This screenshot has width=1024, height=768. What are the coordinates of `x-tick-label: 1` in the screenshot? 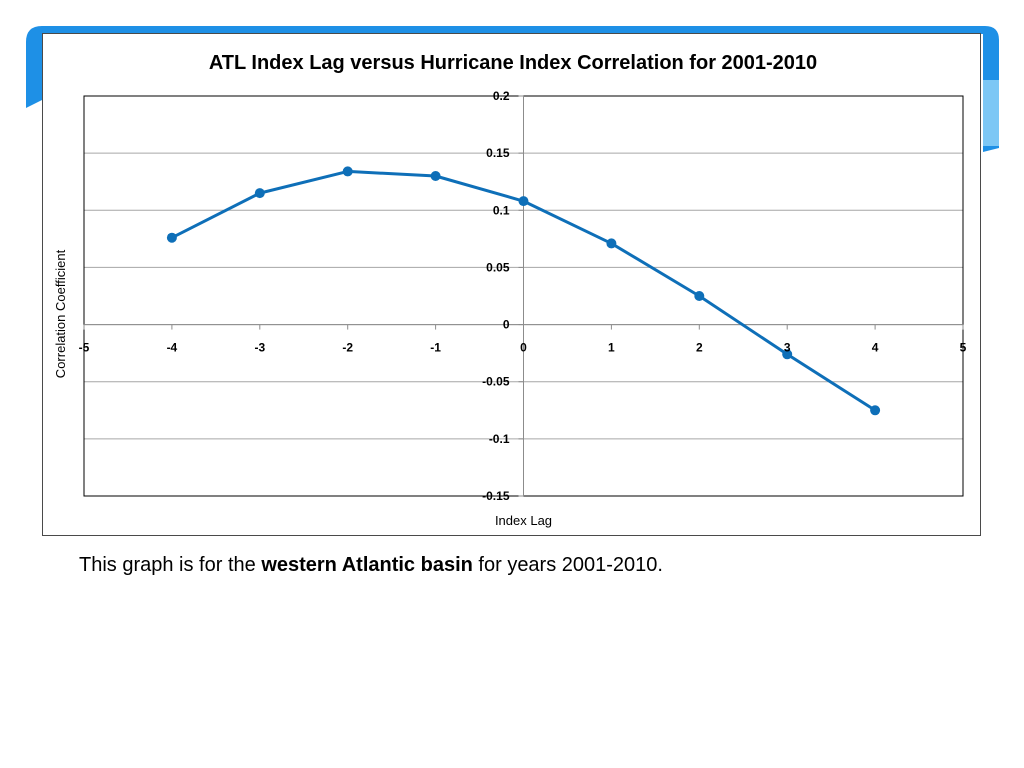 It's located at (611, 348).